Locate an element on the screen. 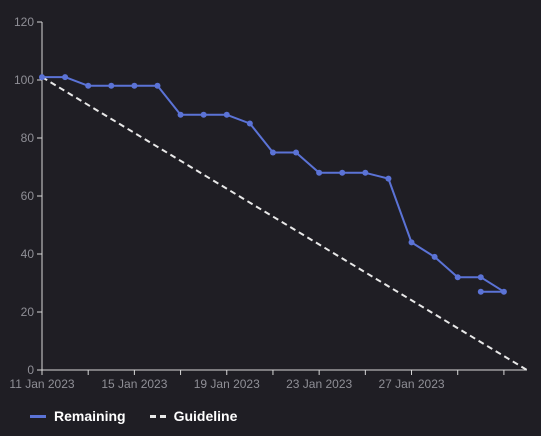 The width and height of the screenshot is (541, 436). y-tick-label: 80 is located at coordinates (28, 138).